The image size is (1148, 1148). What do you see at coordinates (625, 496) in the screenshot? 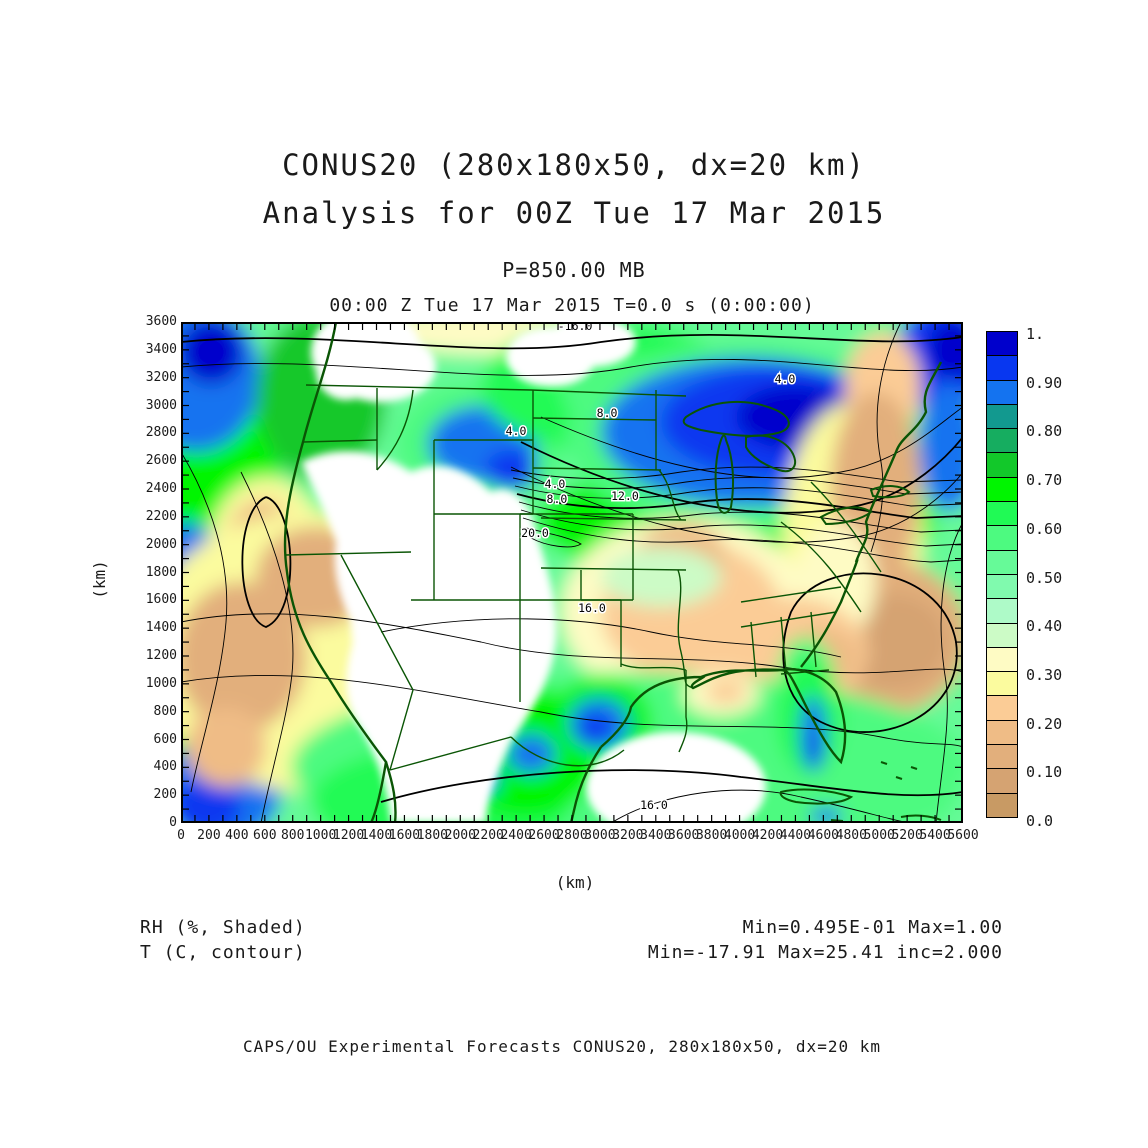
I see `contour-label: 12.0` at bounding box center [625, 496].